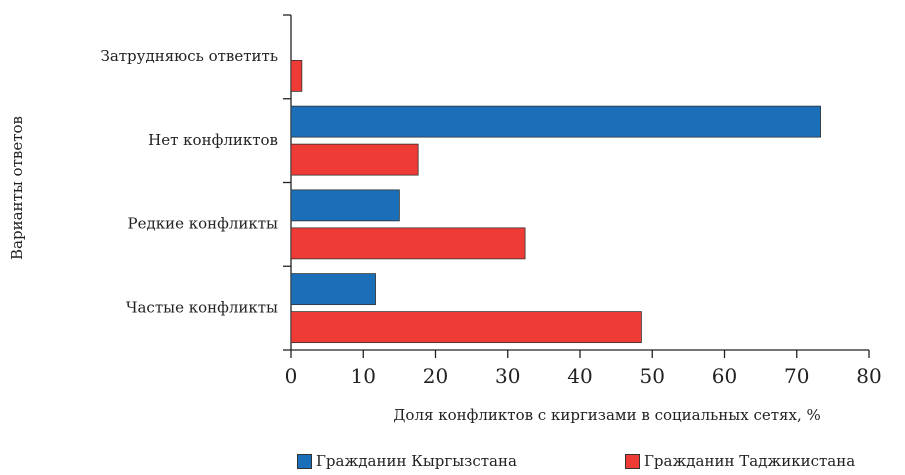  Describe the element at coordinates (435, 376) in the screenshot. I see `x-tick-label: 20` at that location.